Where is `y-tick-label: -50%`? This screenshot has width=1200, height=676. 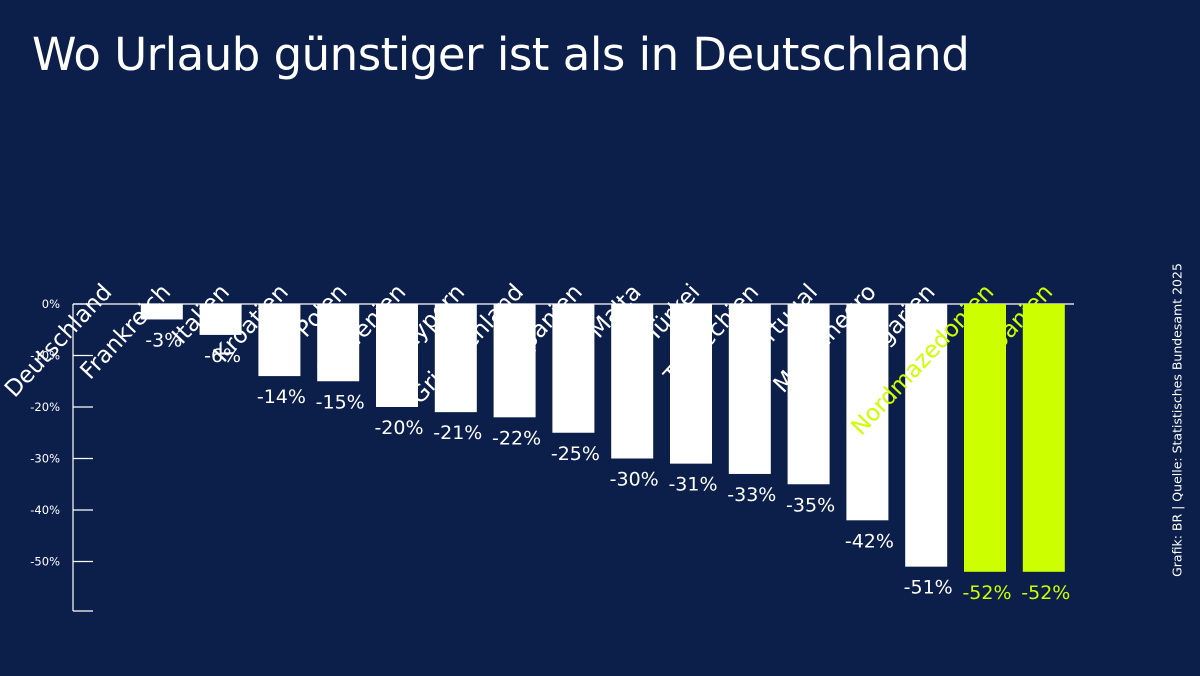 y-tick-label: -50% is located at coordinates (45, 562).